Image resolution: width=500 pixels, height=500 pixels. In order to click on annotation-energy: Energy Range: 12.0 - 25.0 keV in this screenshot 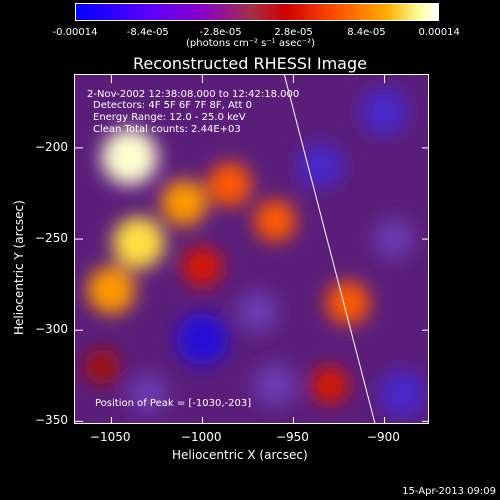, I will do `click(169, 117)`.